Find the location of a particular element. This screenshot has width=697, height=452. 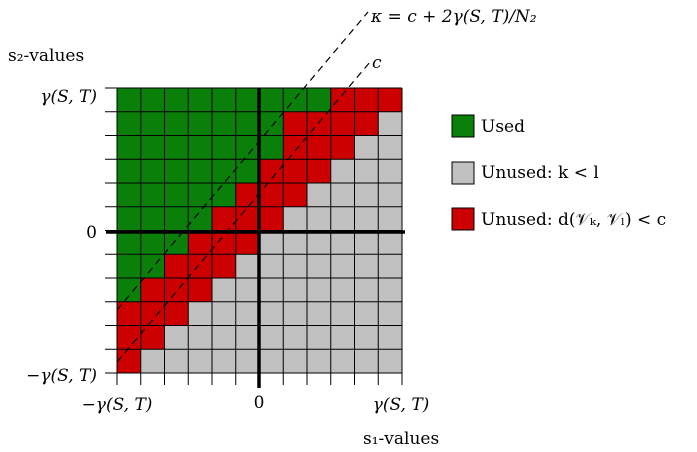

upper-line-label: κ = c + 2γ(S, T)/N₂ is located at coordinates (453, 17).